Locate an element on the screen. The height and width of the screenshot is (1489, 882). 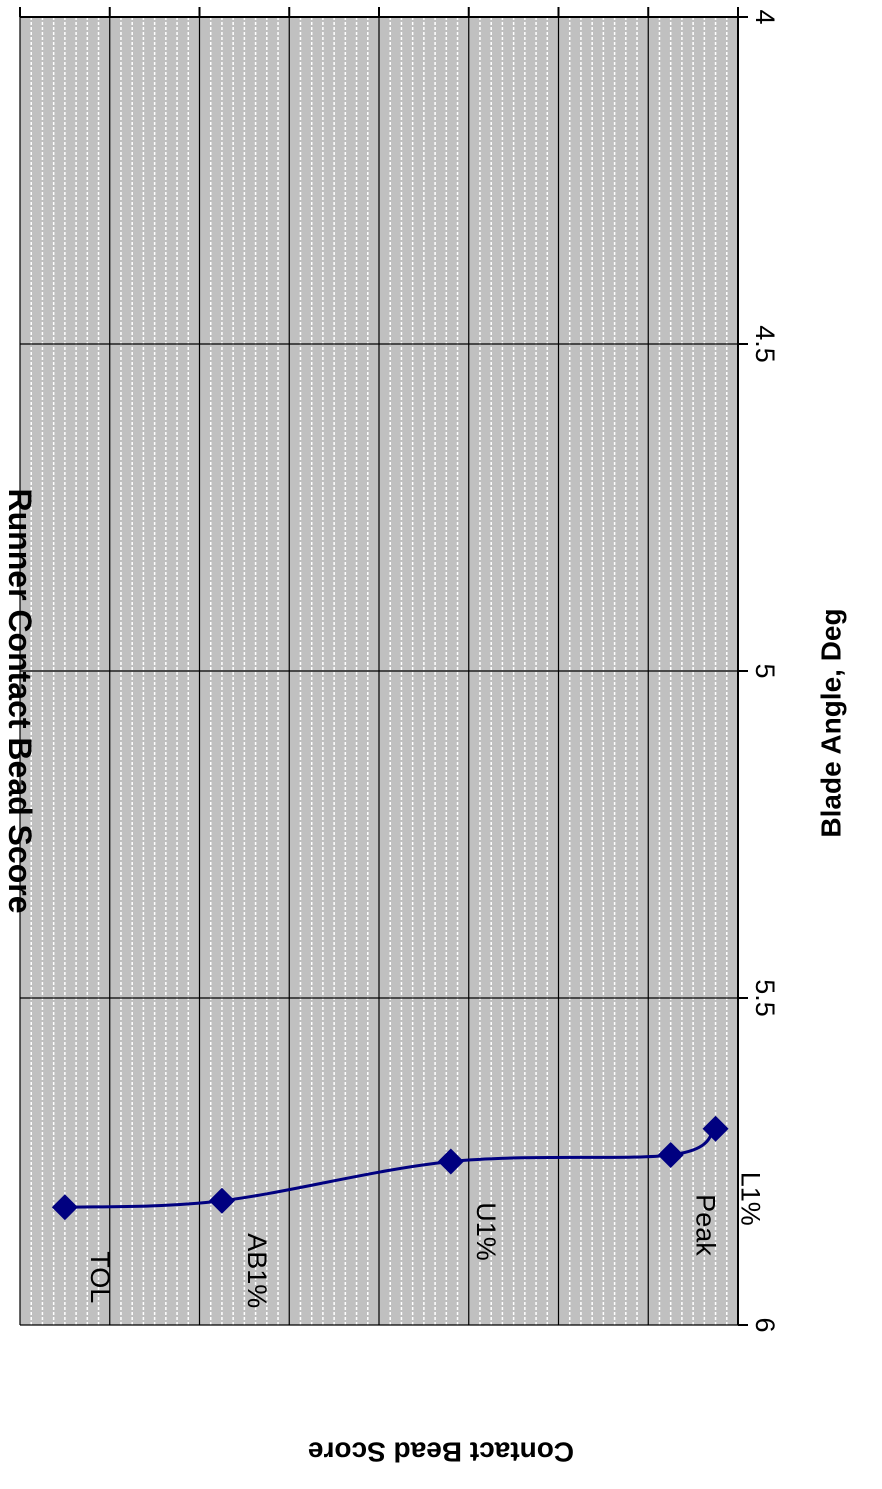
y-tick-label: 5 is located at coordinates (765, 670).